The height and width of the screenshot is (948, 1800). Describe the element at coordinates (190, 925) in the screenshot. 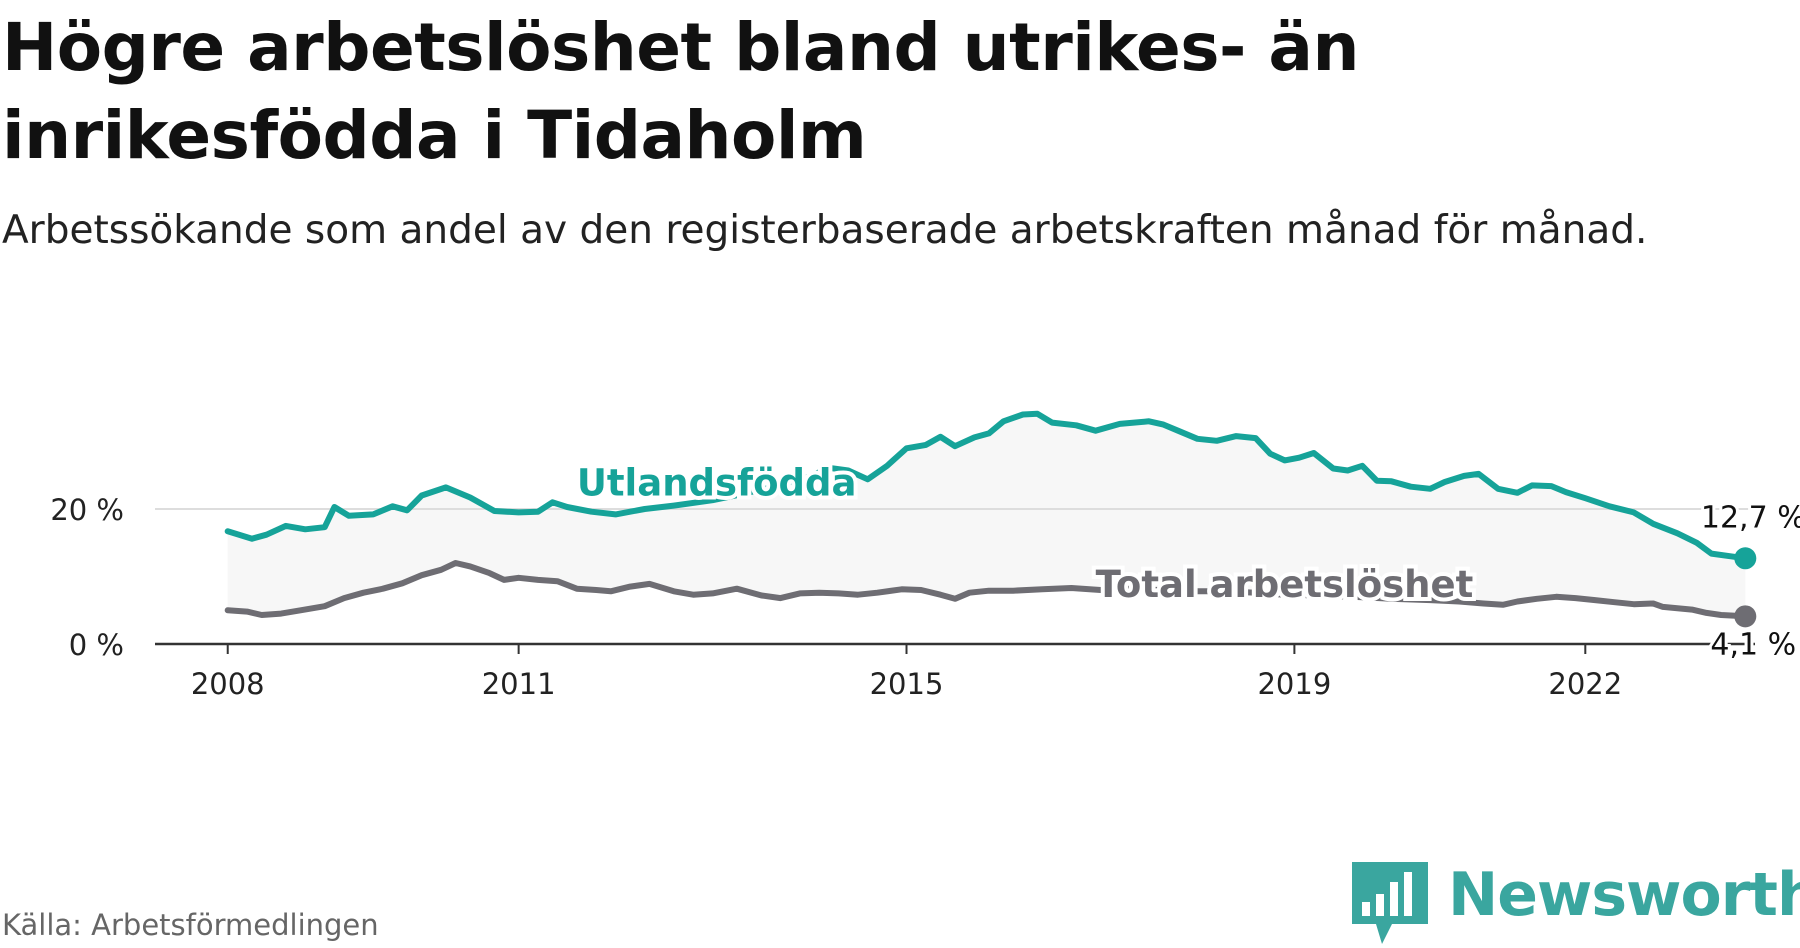

I see `source-note: Källa: Arbetsförmedlingen` at that location.